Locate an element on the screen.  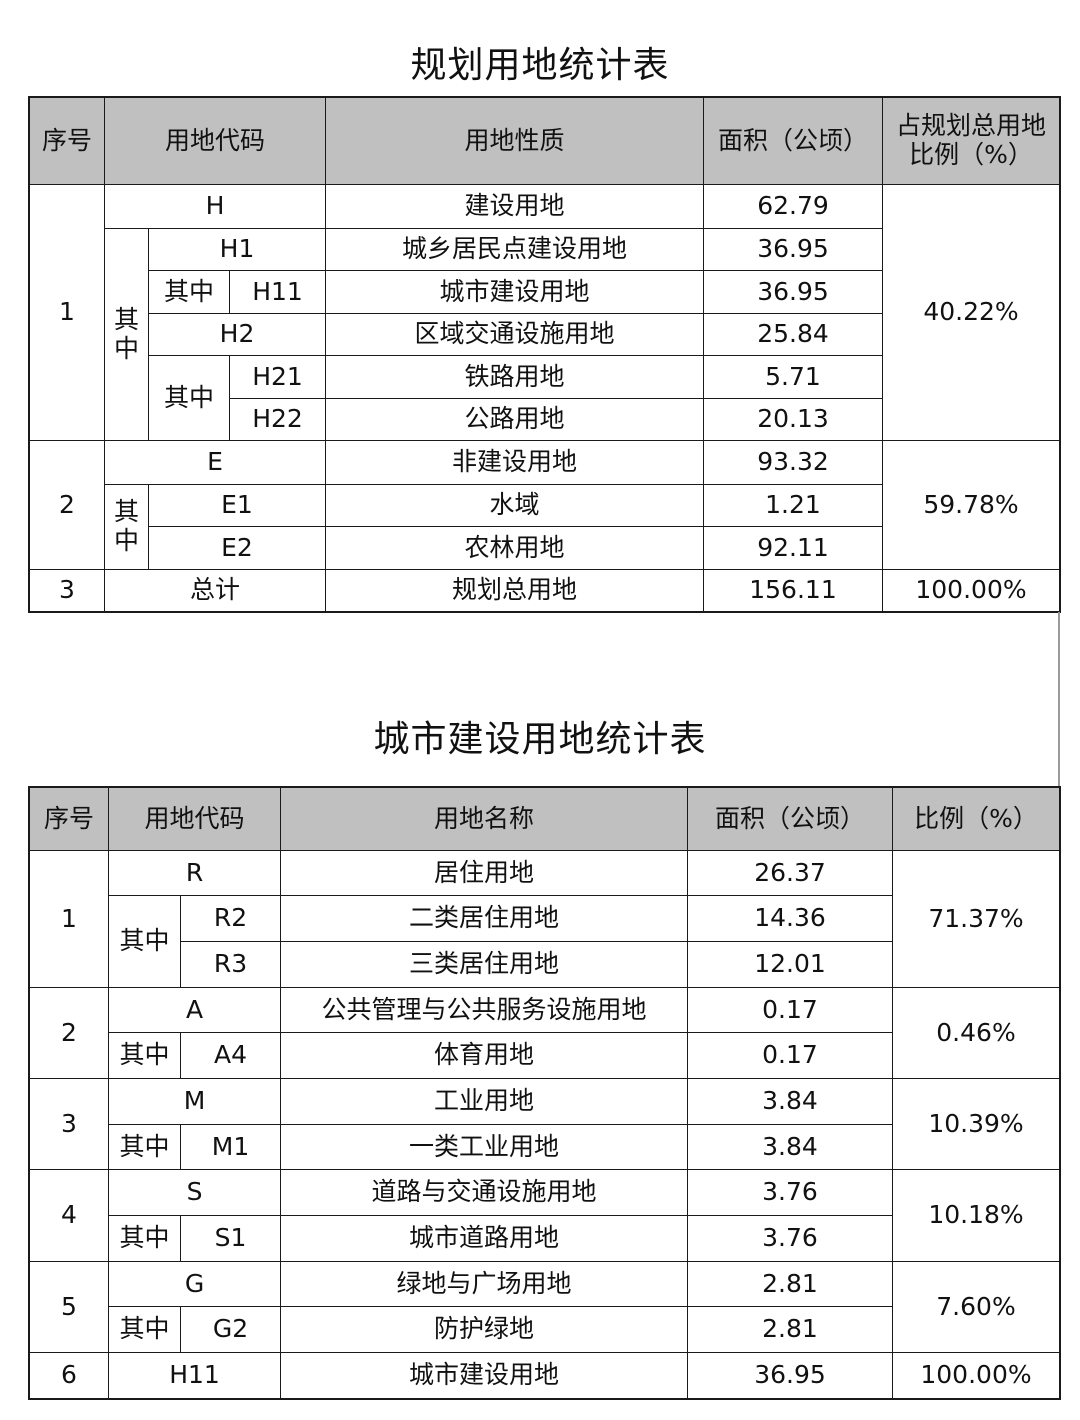
area-cell: 156.11 is located at coordinates (793, 590).